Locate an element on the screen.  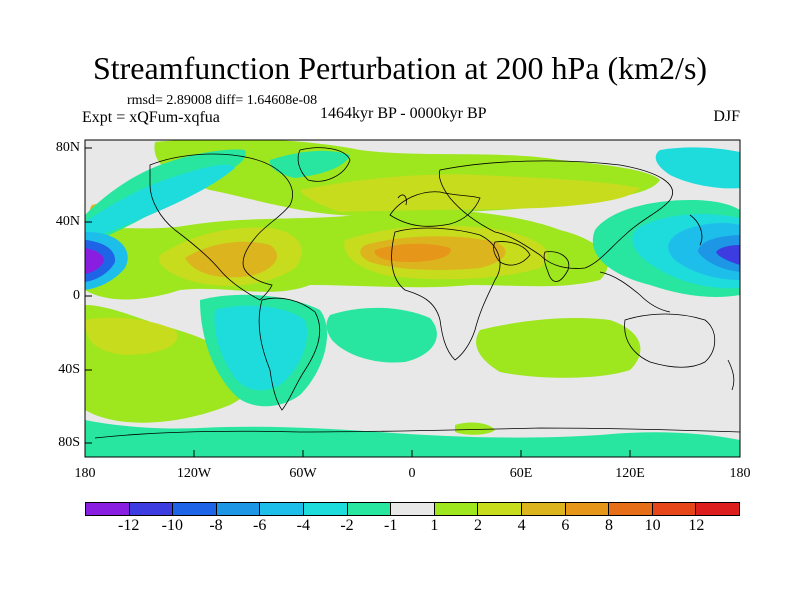
contour-neg10-east is located at coordinates (728, 255).